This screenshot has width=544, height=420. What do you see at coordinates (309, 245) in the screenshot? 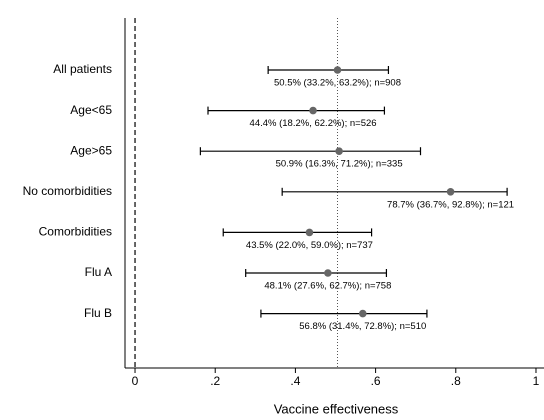
I see `value-label: 43.5% (22.0%, 59.0%); n=737` at bounding box center [309, 245].